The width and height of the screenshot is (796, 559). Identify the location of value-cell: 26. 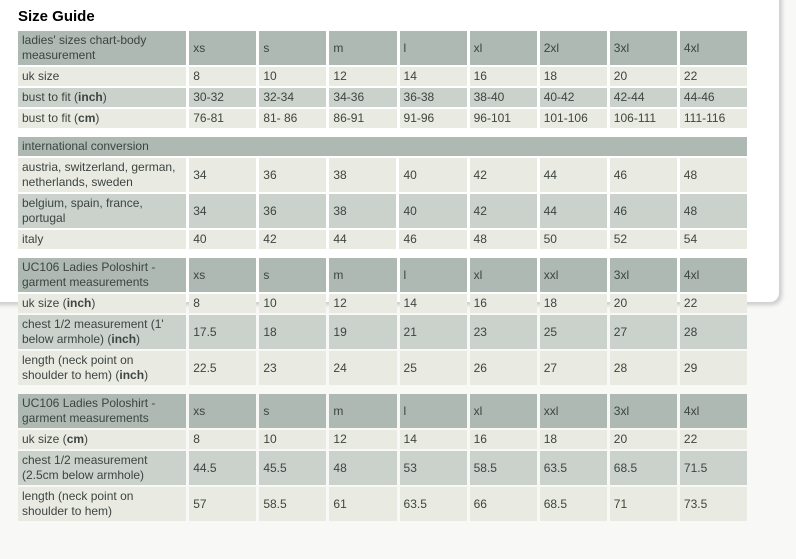
(503, 368).